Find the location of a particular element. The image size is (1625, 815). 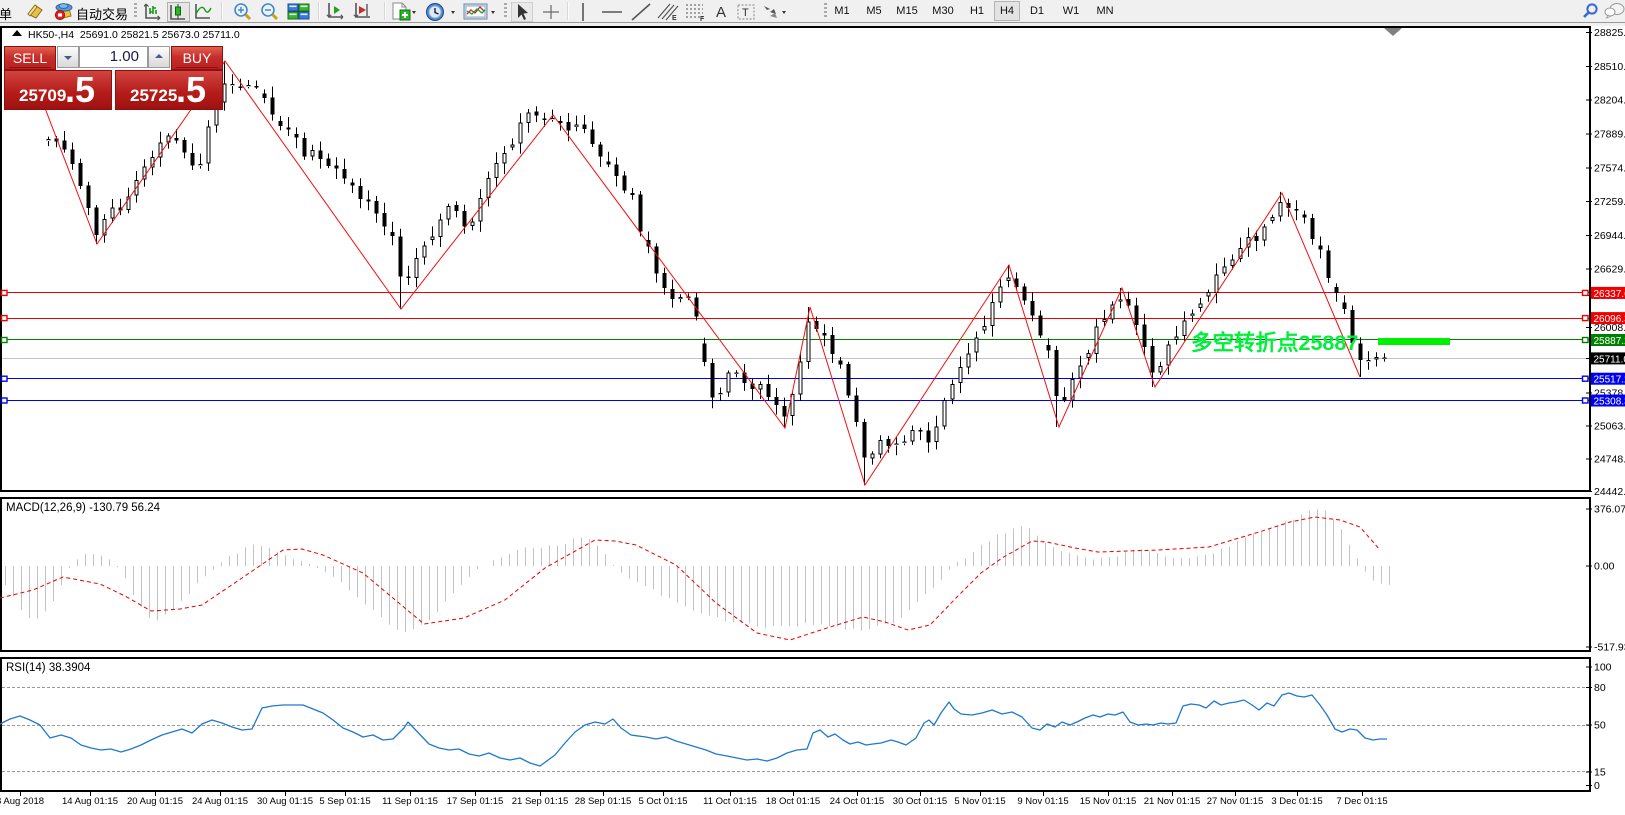

svg-text: 100 is located at coordinates (1603, 668).